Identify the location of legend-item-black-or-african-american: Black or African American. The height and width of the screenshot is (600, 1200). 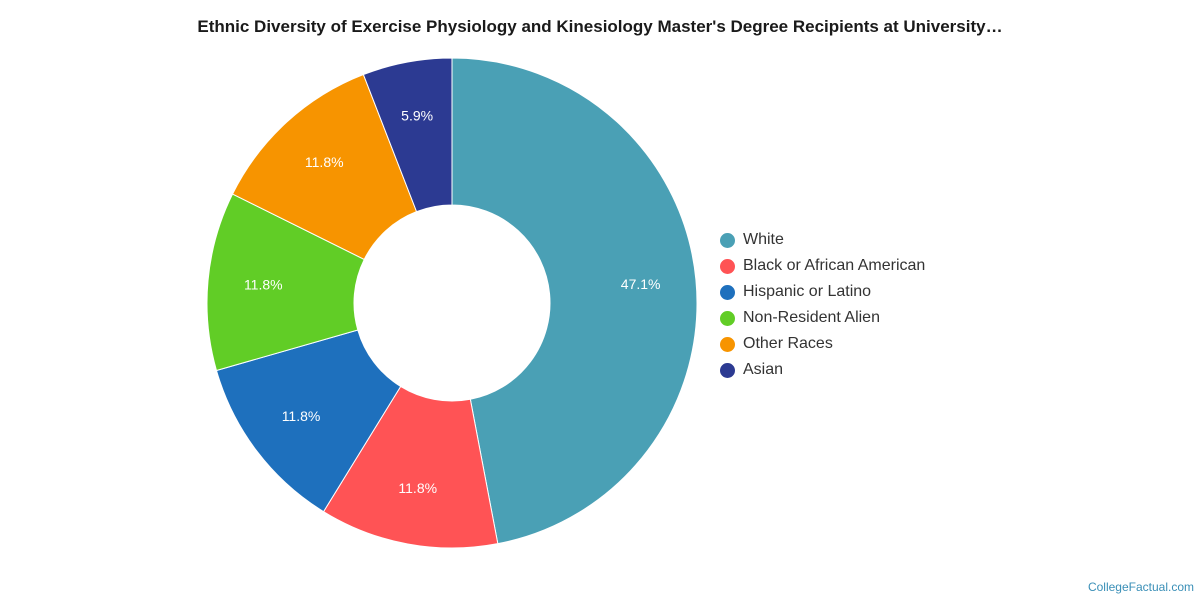
(822, 266).